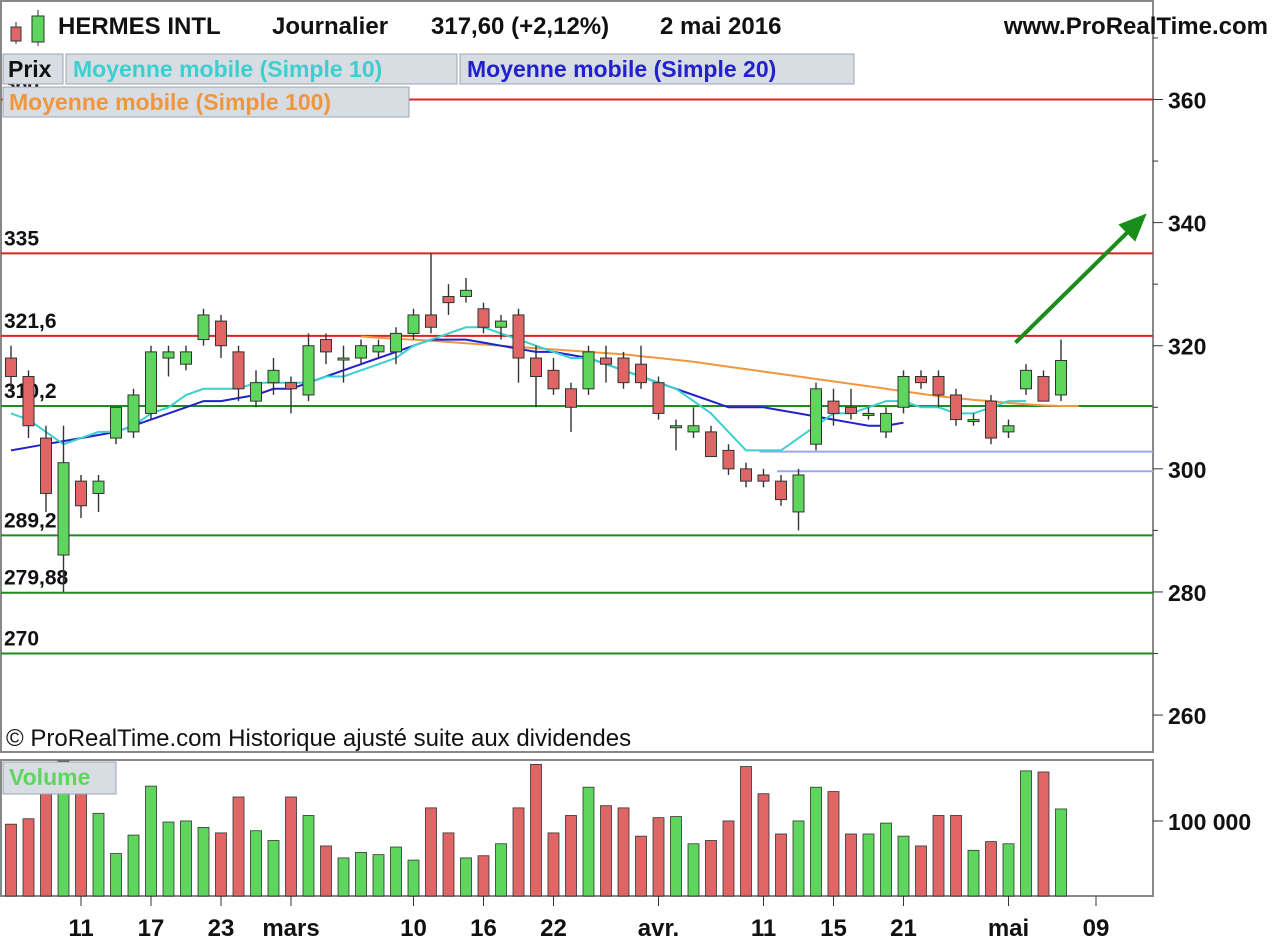 Image resolution: width=1280 pixels, height=947 pixels. What do you see at coordinates (1135, 26) in the screenshot?
I see `website-link: www.ProRealTime.com` at bounding box center [1135, 26].